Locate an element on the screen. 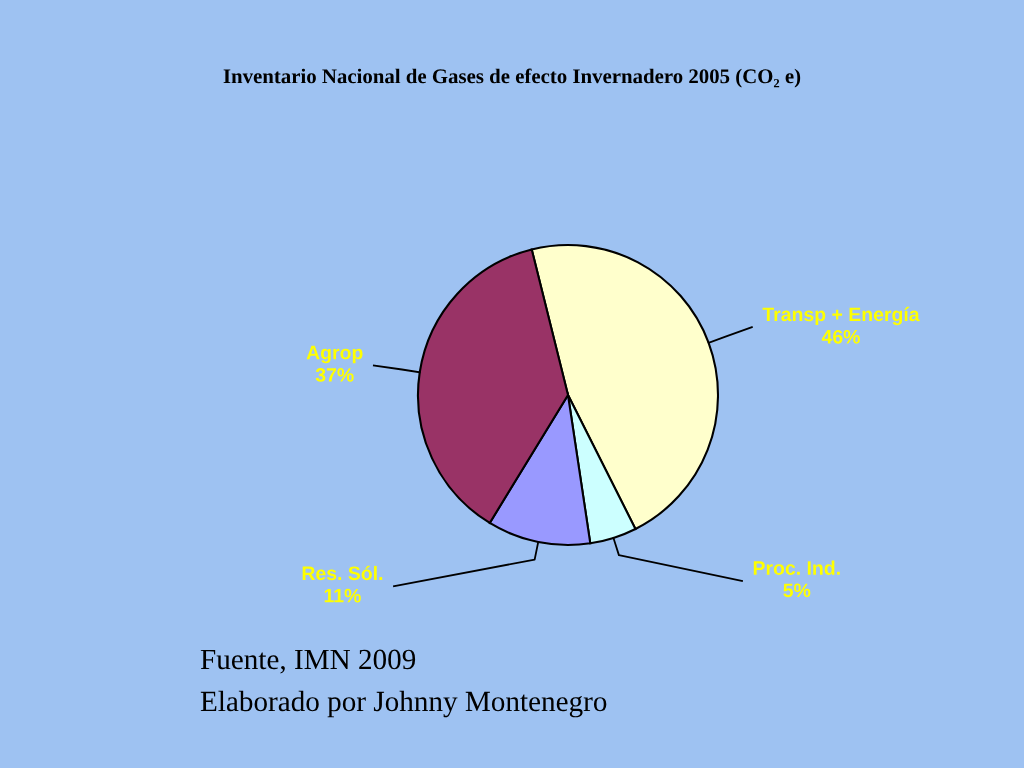 This screenshot has height=768, width=1024. text: Elaborado por Johnny Montenegro is located at coordinates (403, 704).